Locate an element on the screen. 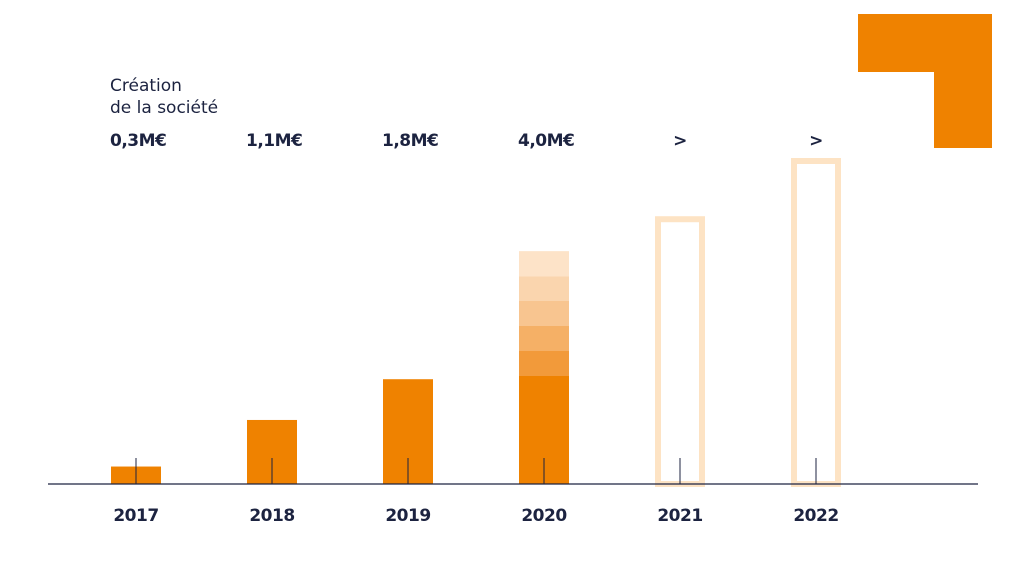 The image size is (1024, 564). x-tick-label: 2019 is located at coordinates (407, 516).